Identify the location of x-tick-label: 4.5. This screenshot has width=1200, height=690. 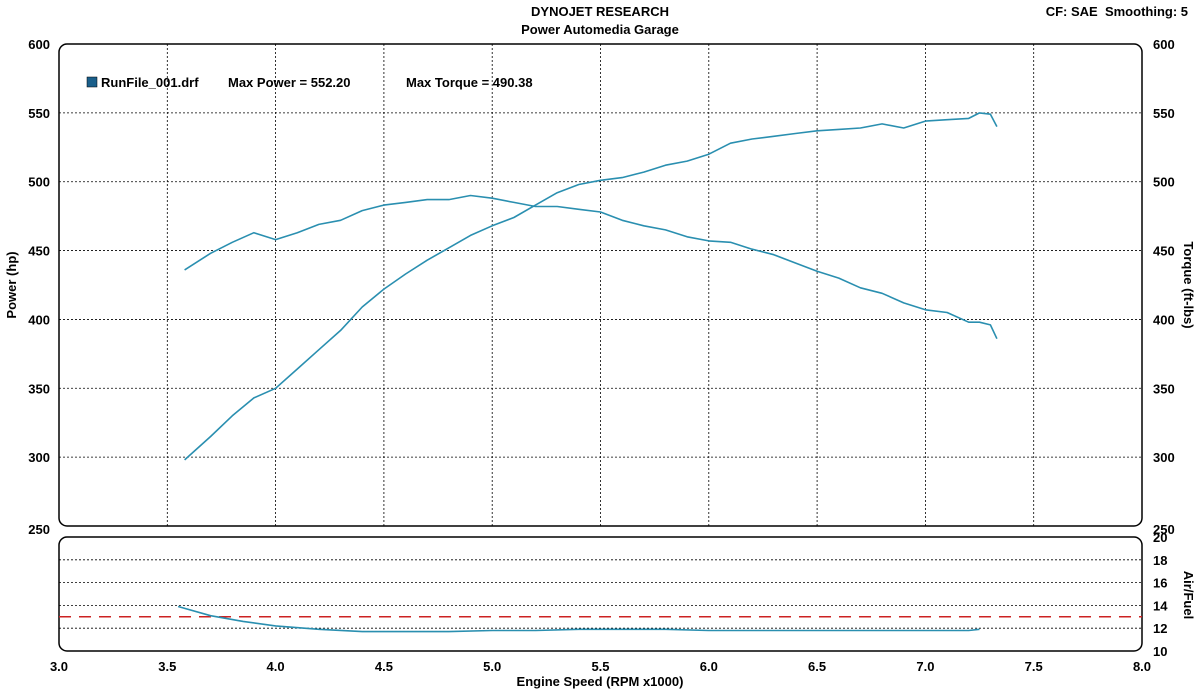
(384, 666).